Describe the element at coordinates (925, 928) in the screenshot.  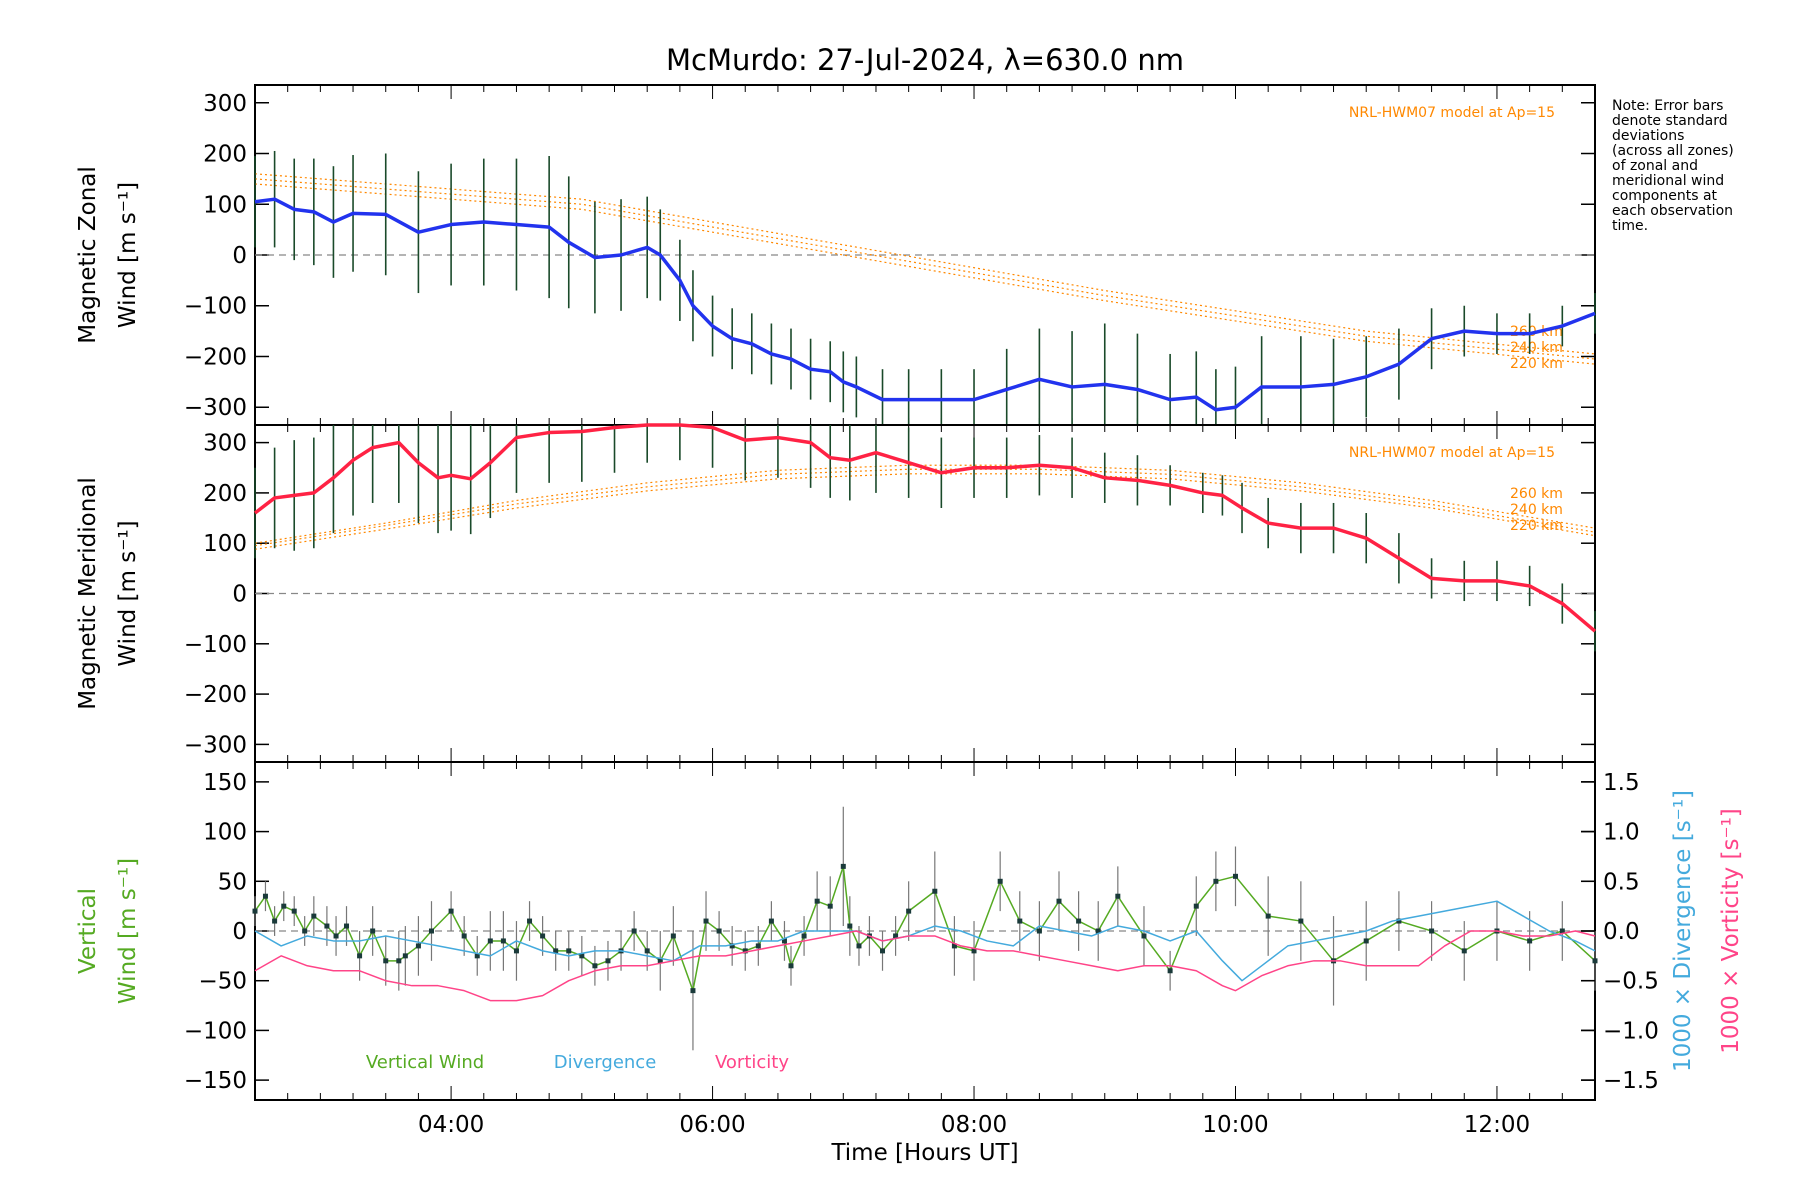
I see `series-line-vertical-wind` at that location.